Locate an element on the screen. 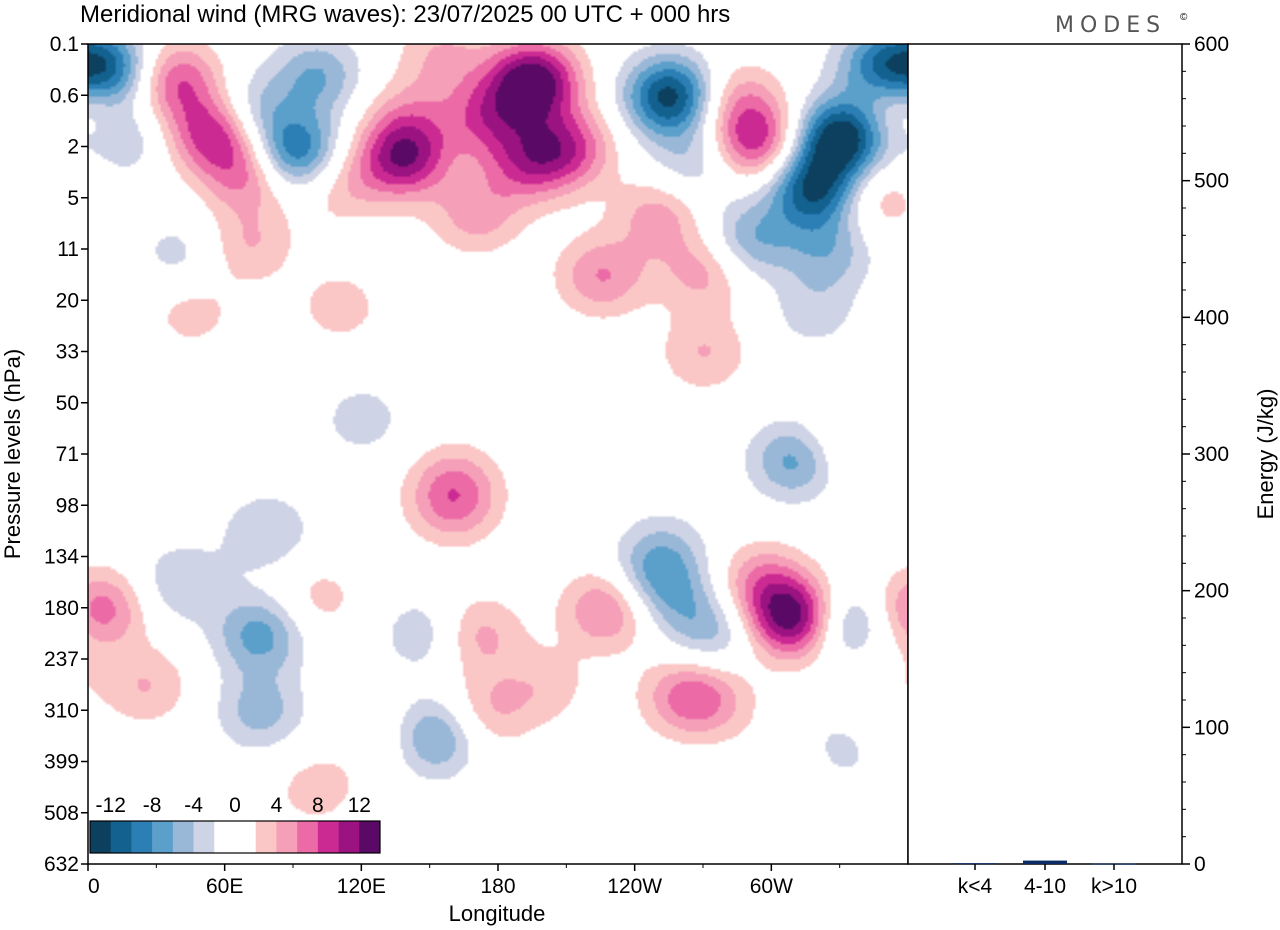 The height and width of the screenshot is (930, 1280). modes-logo: MODES © is located at coordinates (1121, 25).